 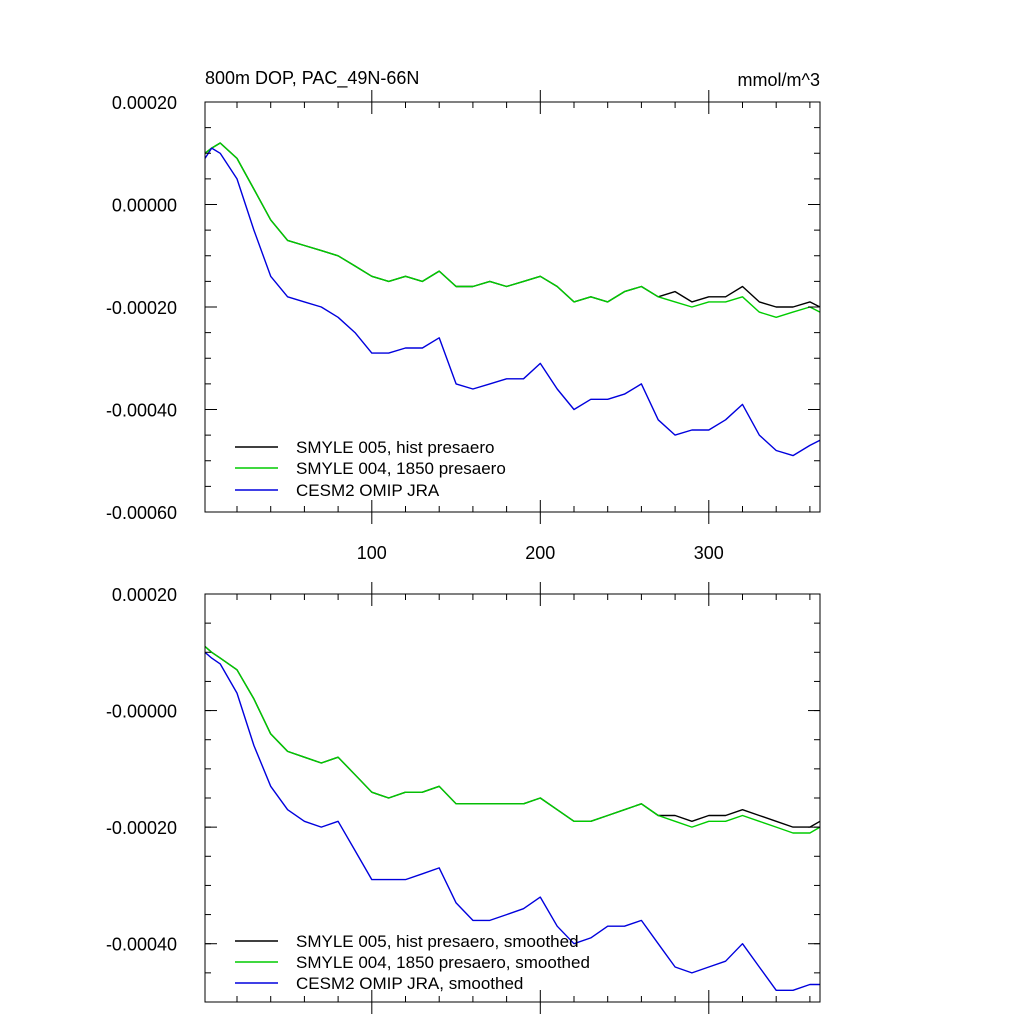 I want to click on x-tick-label: 200, so click(x=540, y=553).